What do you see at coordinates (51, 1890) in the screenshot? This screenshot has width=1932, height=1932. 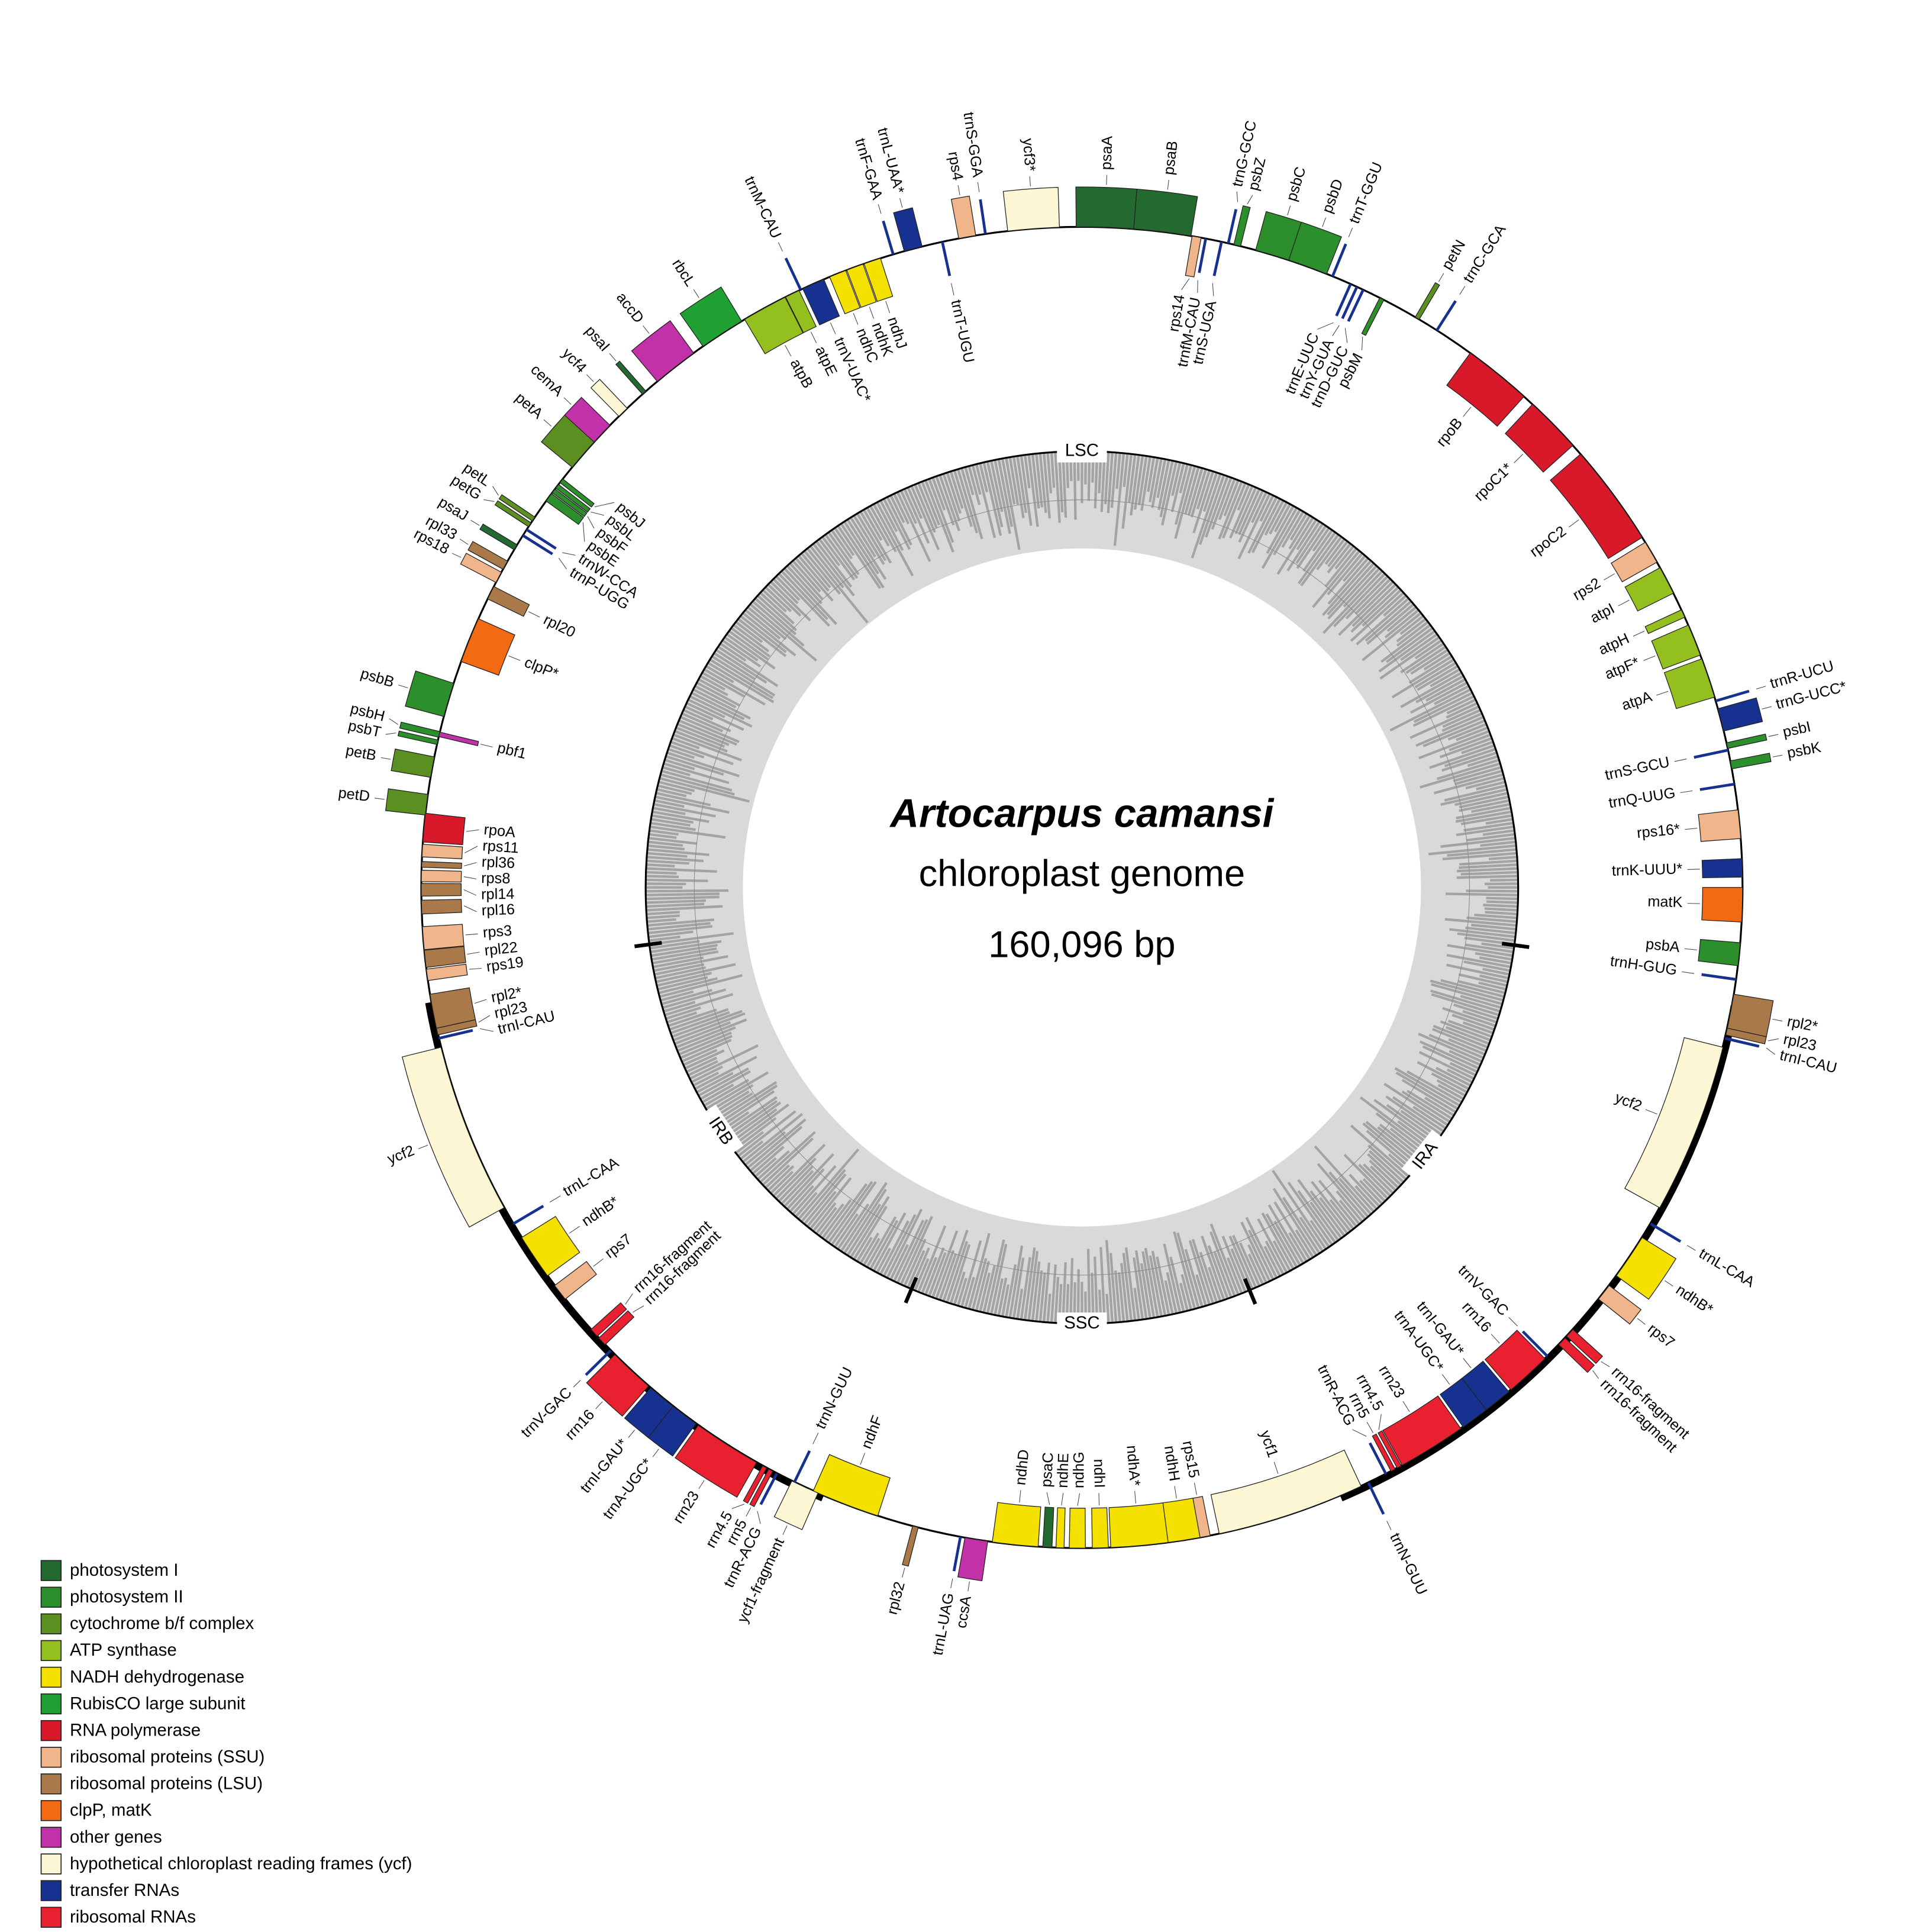 I see `legend-swatch` at bounding box center [51, 1890].